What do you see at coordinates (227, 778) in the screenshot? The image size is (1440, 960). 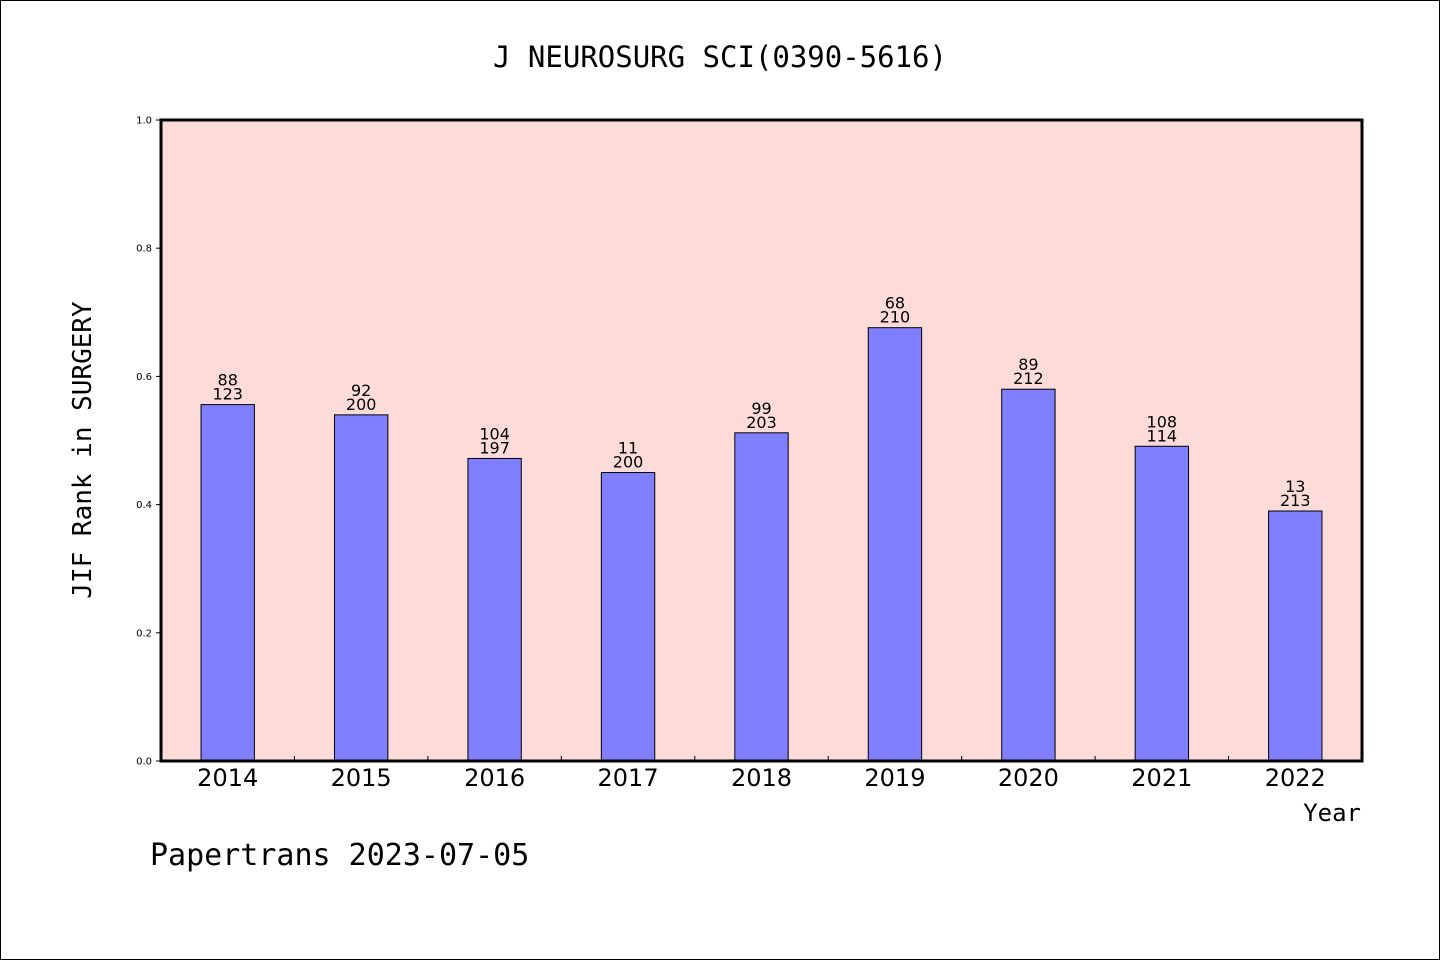 I see `x-tick-label: 2014` at bounding box center [227, 778].